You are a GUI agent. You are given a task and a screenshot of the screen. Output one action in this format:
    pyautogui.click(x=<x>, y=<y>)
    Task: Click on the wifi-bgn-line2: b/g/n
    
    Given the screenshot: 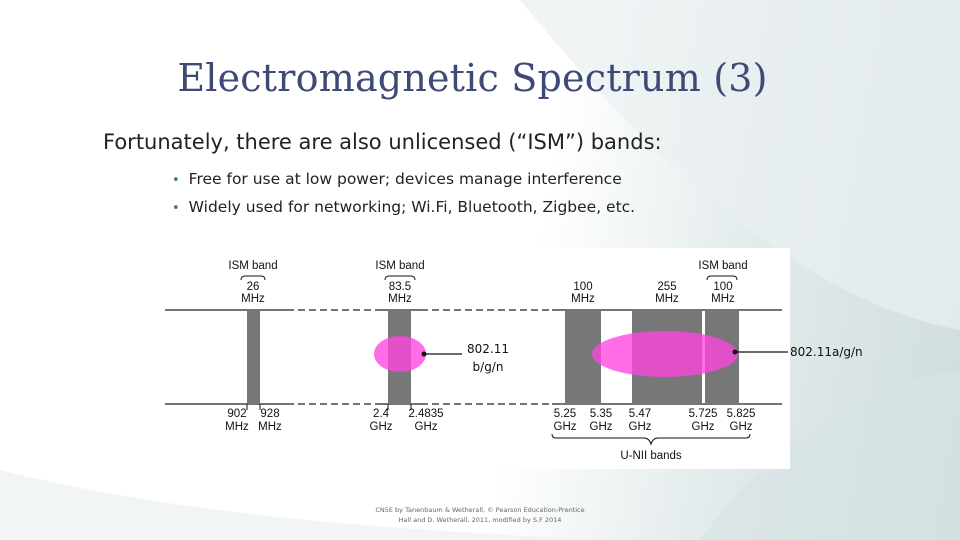 What is the action you would take?
    pyautogui.click(x=488, y=367)
    